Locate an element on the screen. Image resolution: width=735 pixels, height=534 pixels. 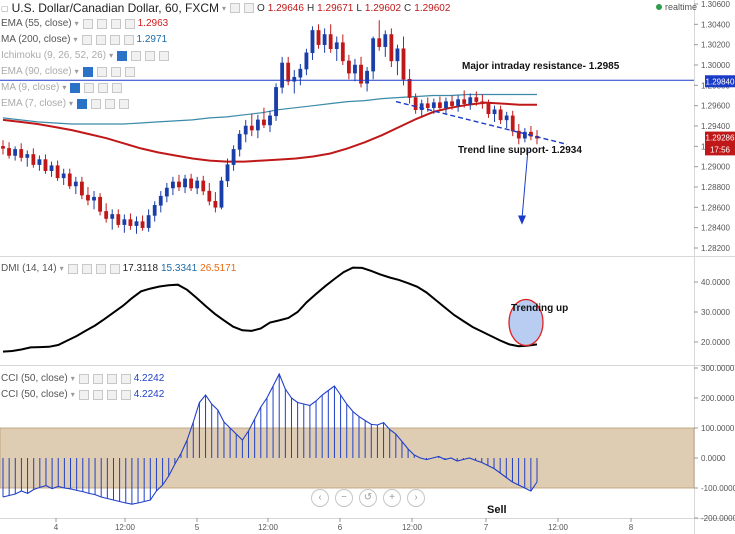
indicator-row: MA (200, close) ▾ 1.2971 is located at coordinates (84, 39).